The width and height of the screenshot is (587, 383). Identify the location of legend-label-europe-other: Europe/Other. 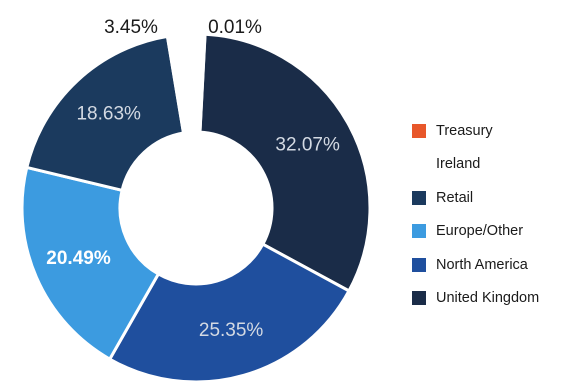
(480, 231).